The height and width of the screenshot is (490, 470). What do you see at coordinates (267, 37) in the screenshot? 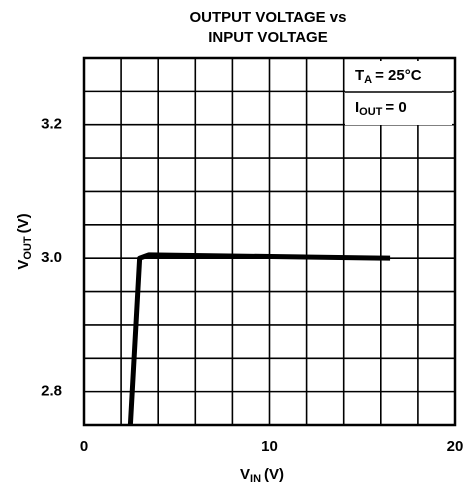
I see `chart-title: INPUT VOLTAGE` at bounding box center [267, 37].